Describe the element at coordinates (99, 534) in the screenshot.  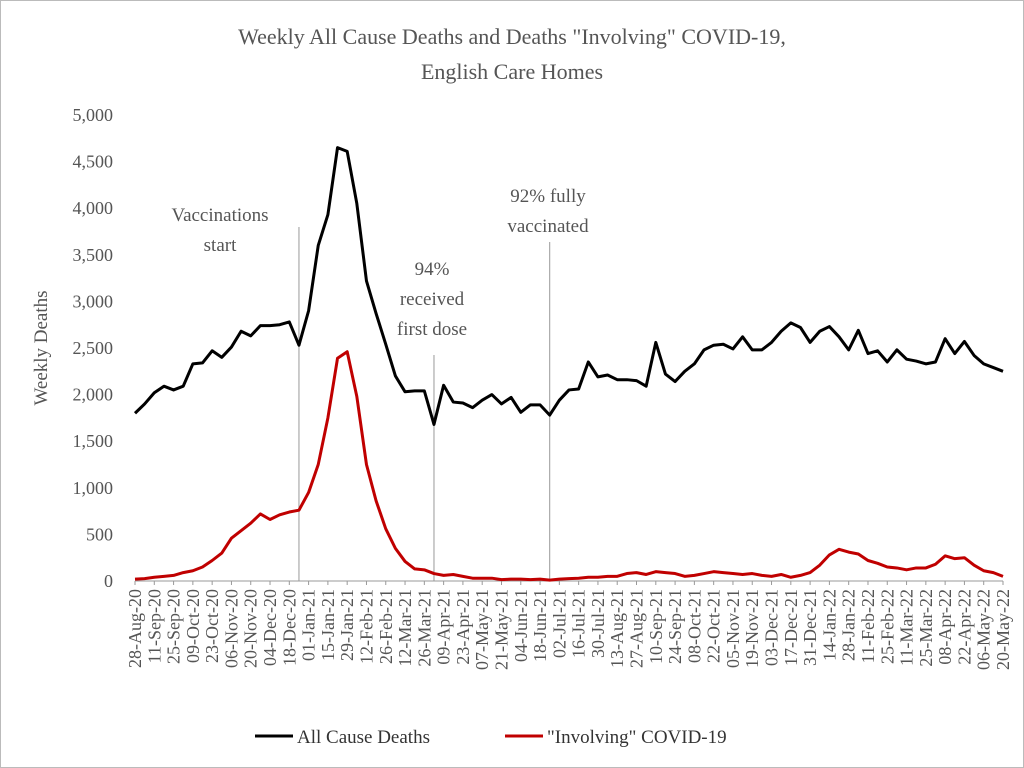
I see `y-tick-label: 500` at that location.